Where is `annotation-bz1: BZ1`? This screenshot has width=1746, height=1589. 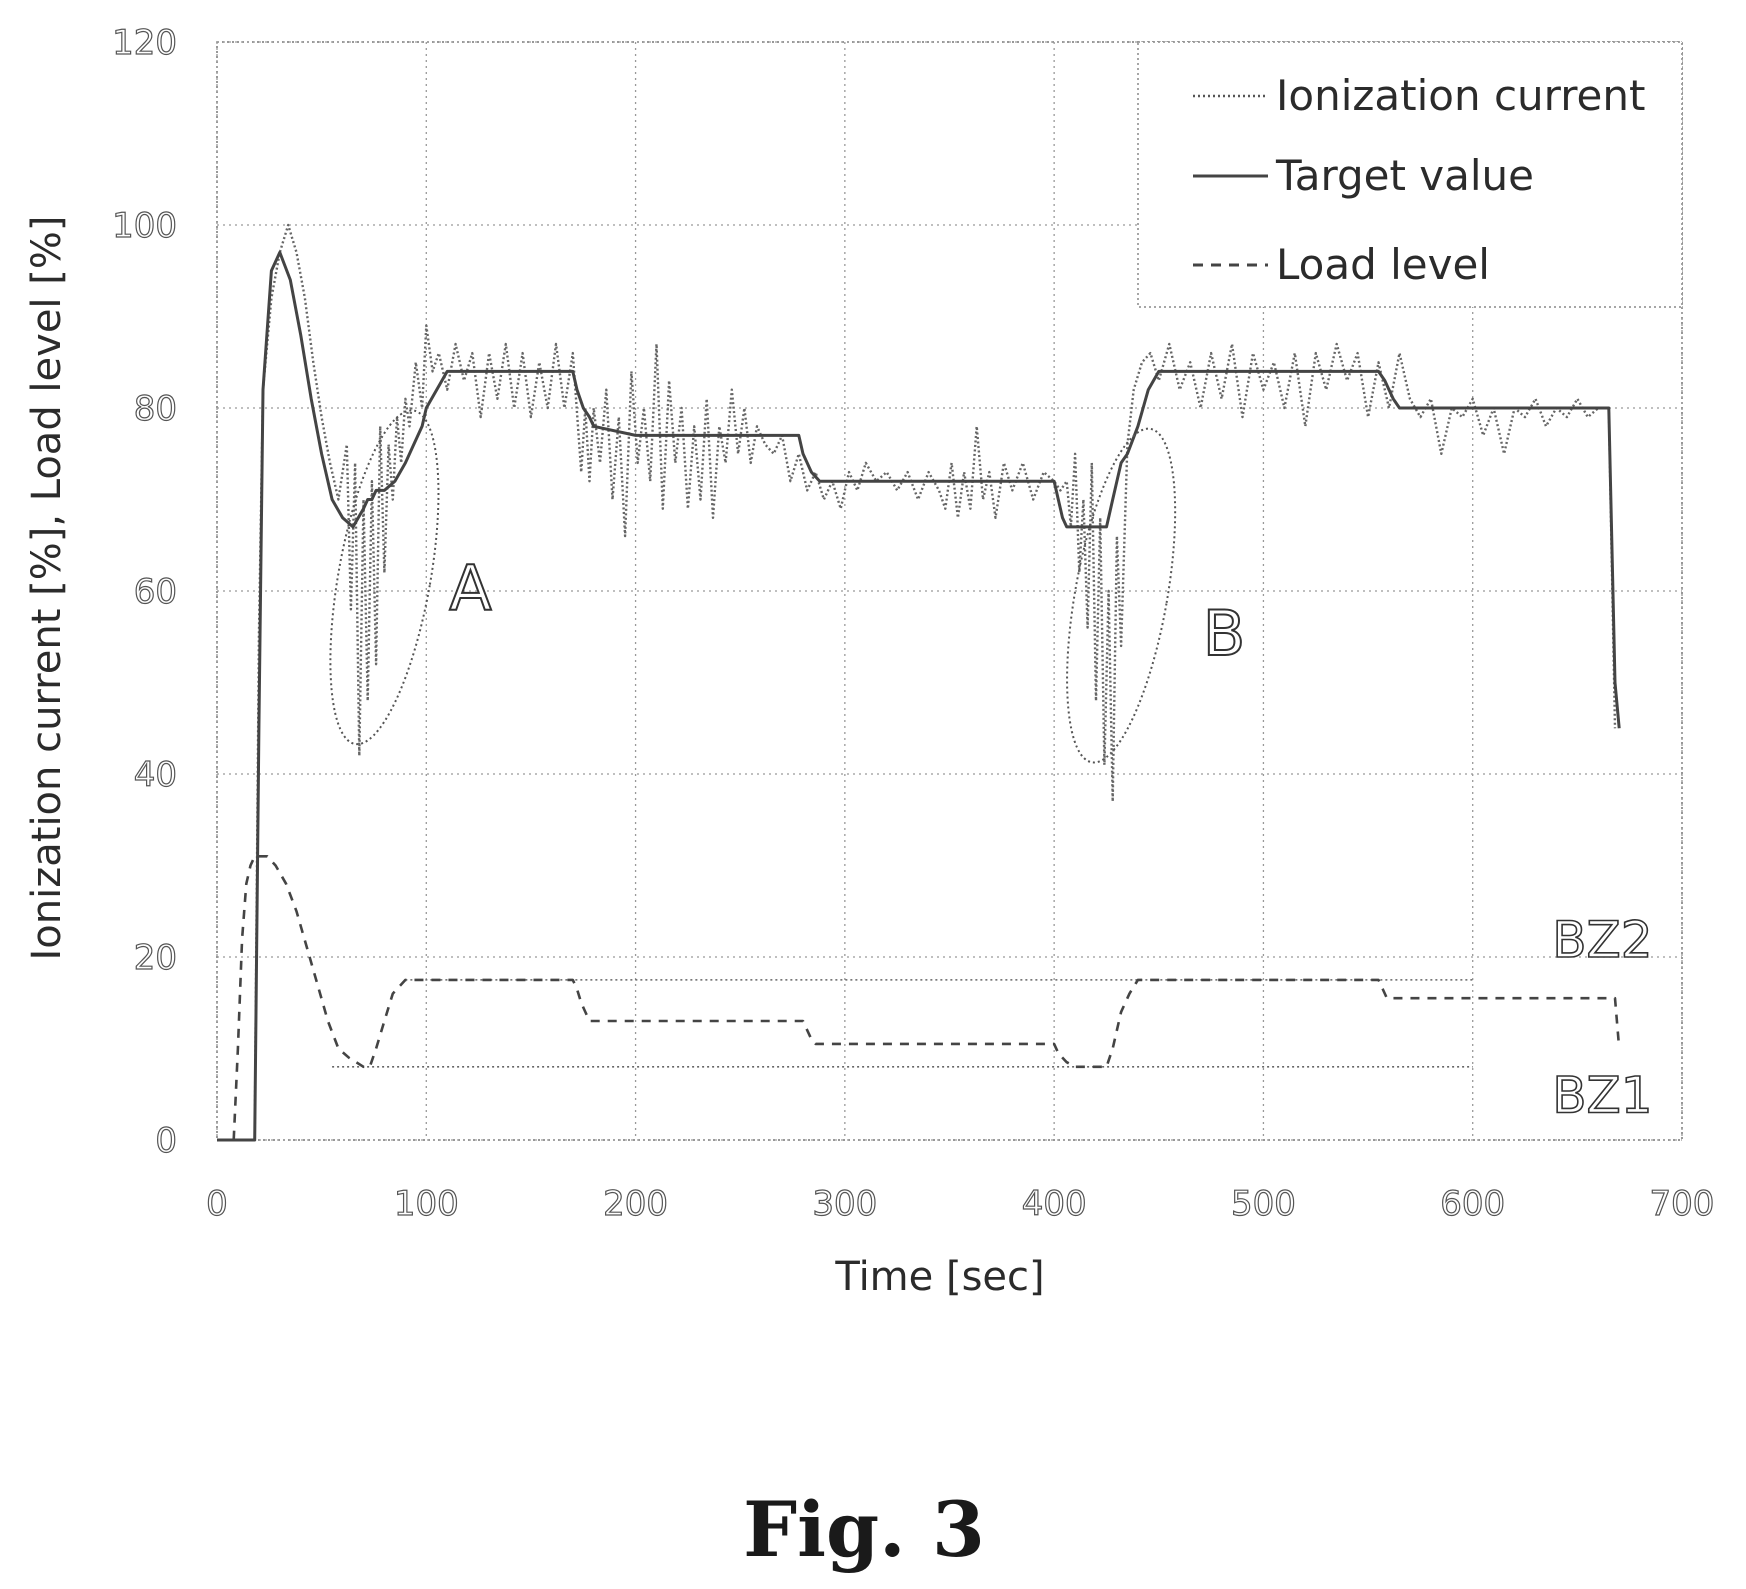 annotation-bz1: BZ1 is located at coordinates (1602, 1096).